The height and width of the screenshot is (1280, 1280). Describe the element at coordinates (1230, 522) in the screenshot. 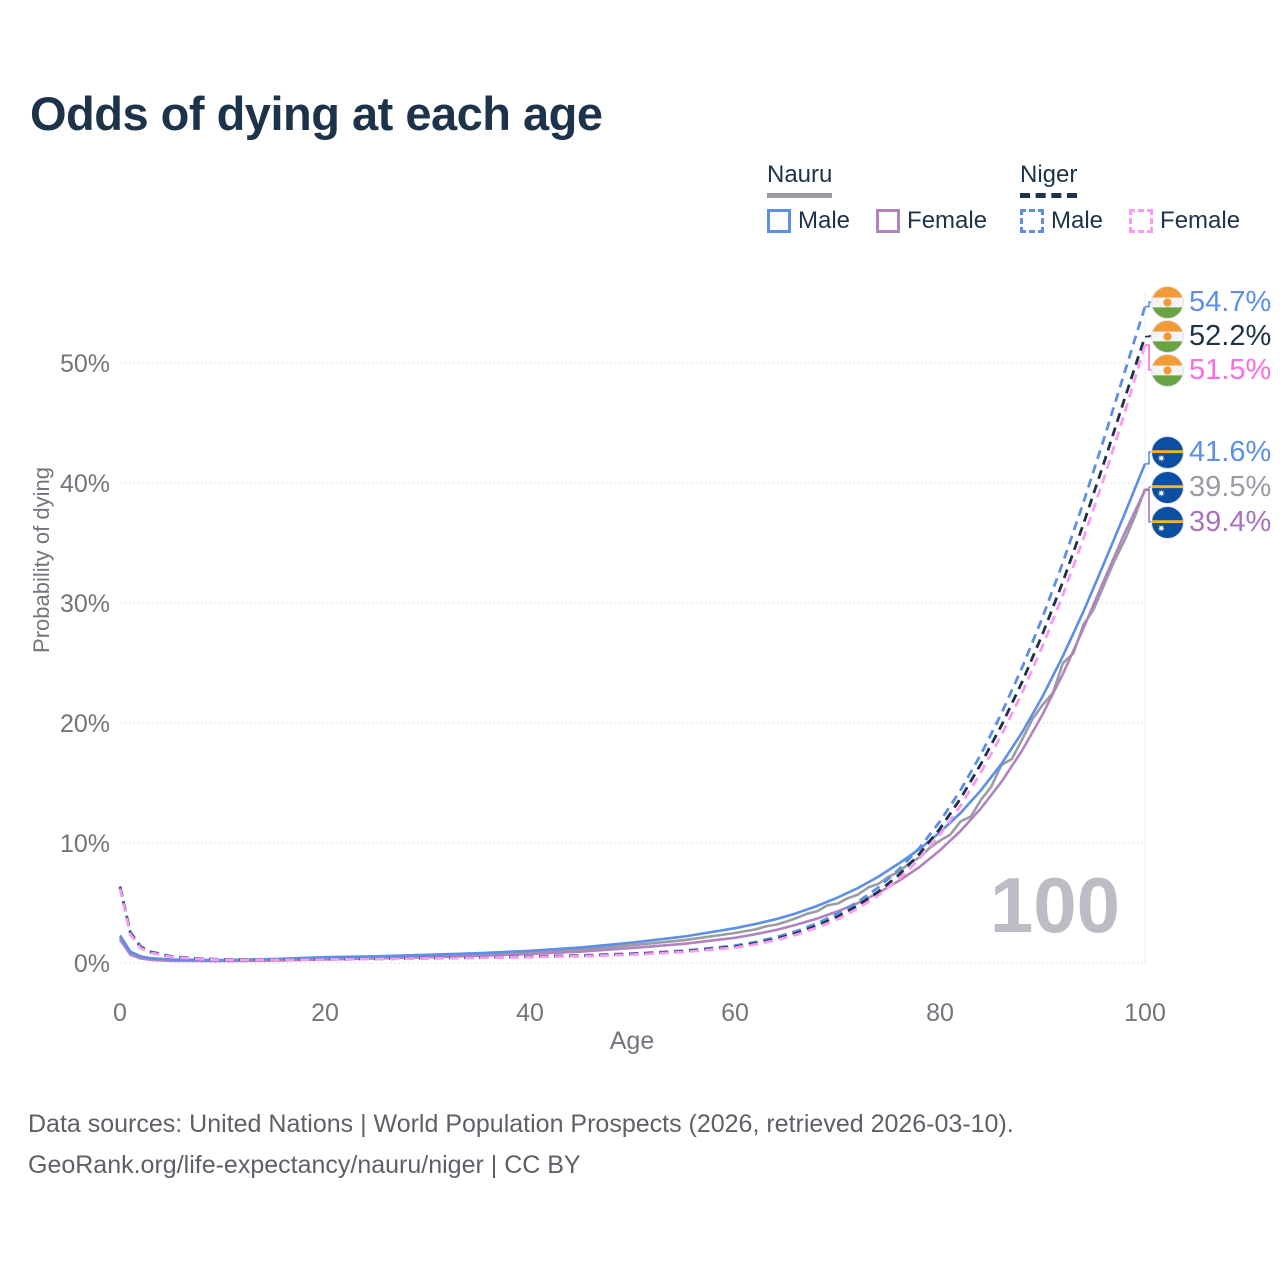

I see `end-value: 39.4%` at that location.